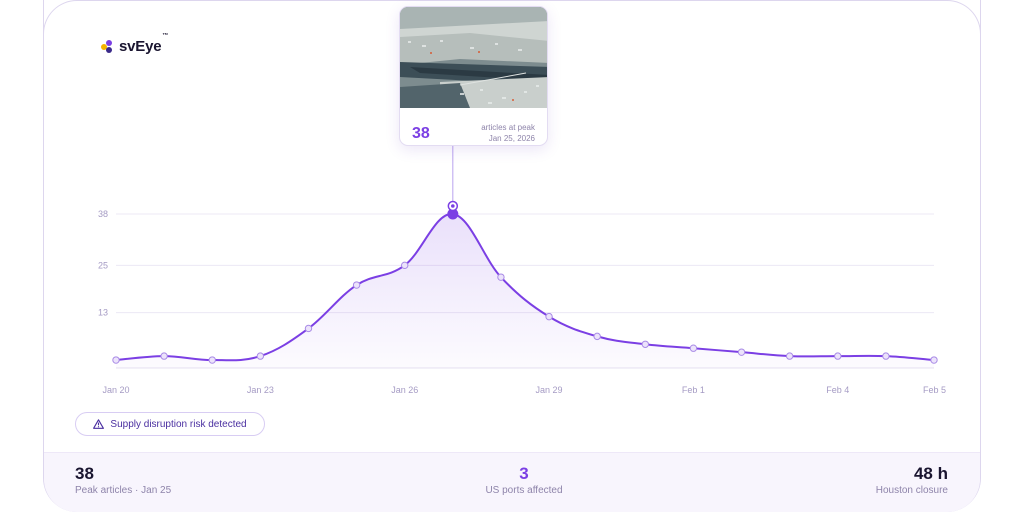 This screenshot has height=512, width=1024. Describe the element at coordinates (511, 138) in the screenshot. I see `peak-date: Jan 25, 2026` at that location.